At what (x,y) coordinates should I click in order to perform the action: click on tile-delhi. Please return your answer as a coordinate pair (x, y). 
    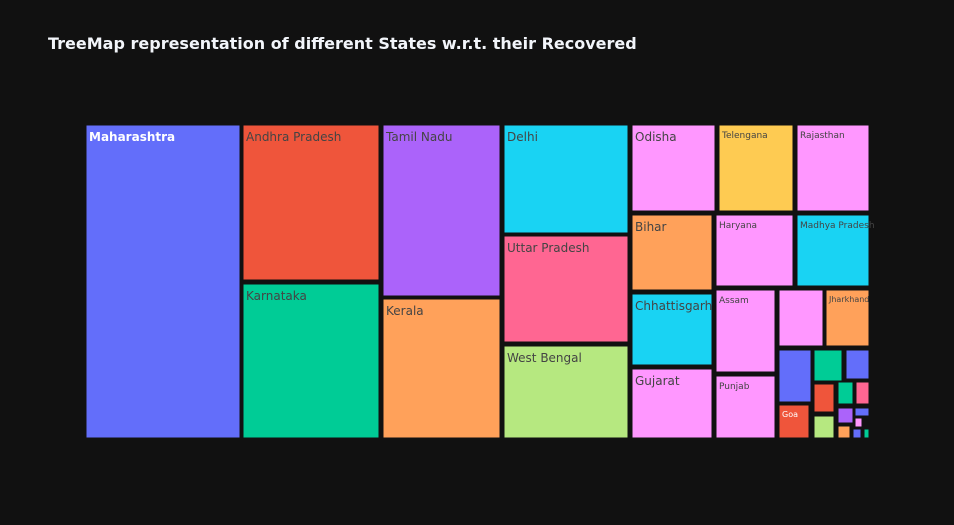
    Looking at the image, I should click on (566, 179).